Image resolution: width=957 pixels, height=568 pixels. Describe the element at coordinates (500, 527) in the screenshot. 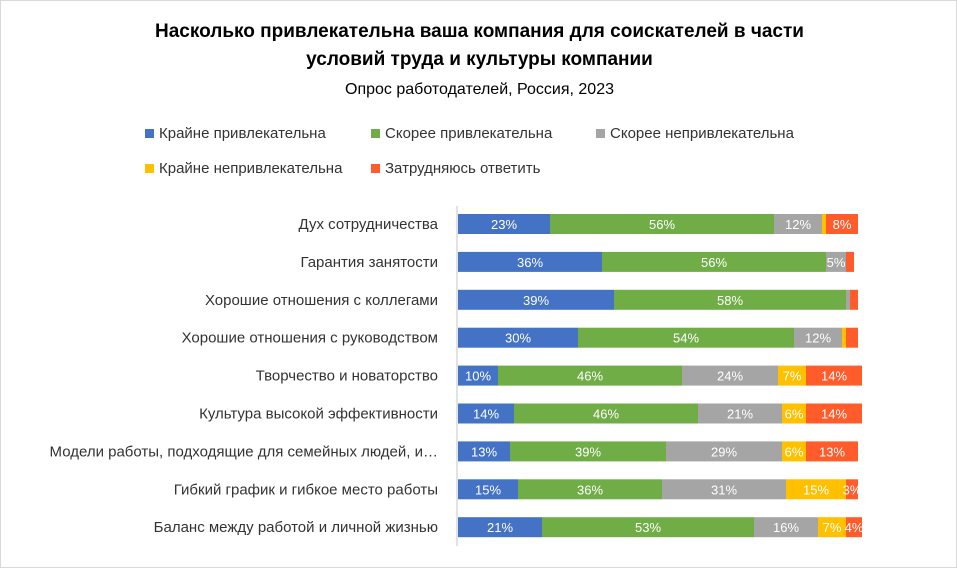

I see `data-label: 21%` at that location.